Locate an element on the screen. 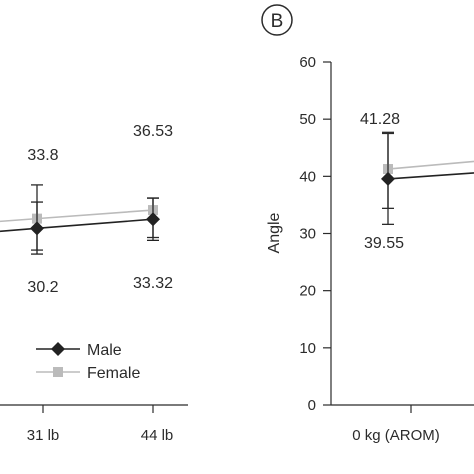  panel-b-y-tick-label-4: 40 is located at coordinates (307, 176).